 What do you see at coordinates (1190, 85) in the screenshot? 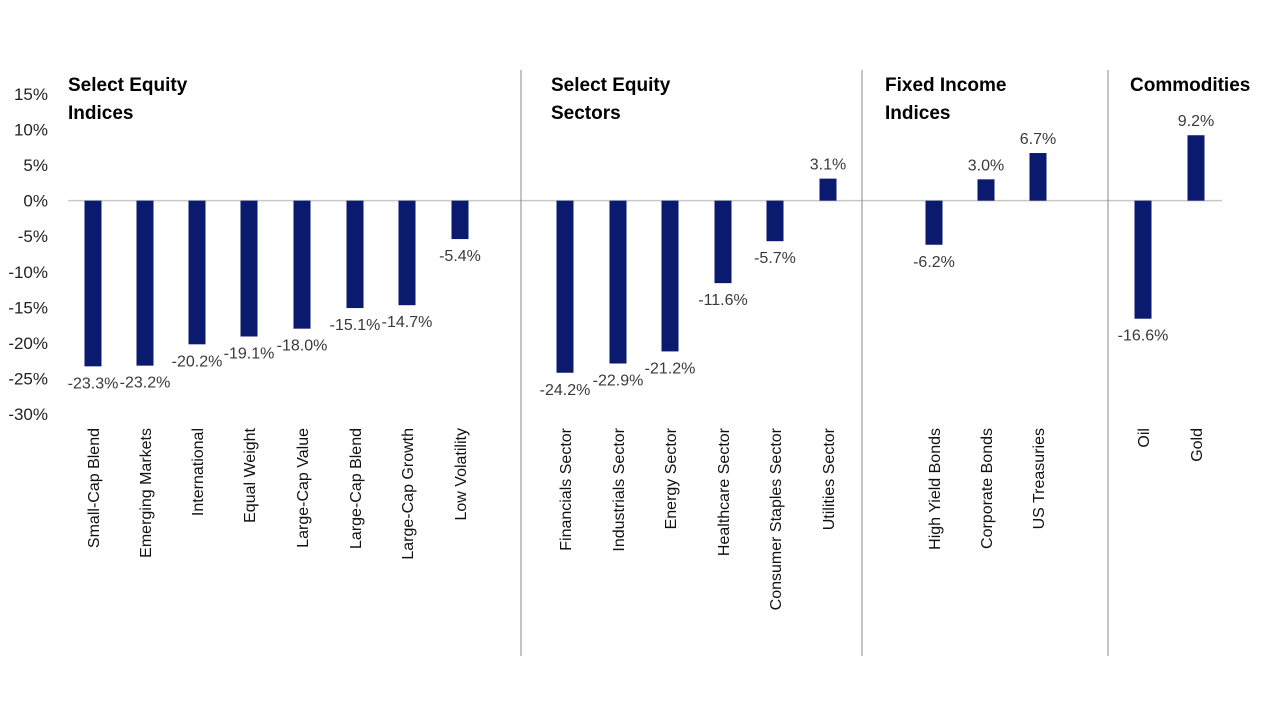
I see `group-title: Commodities` at bounding box center [1190, 85].